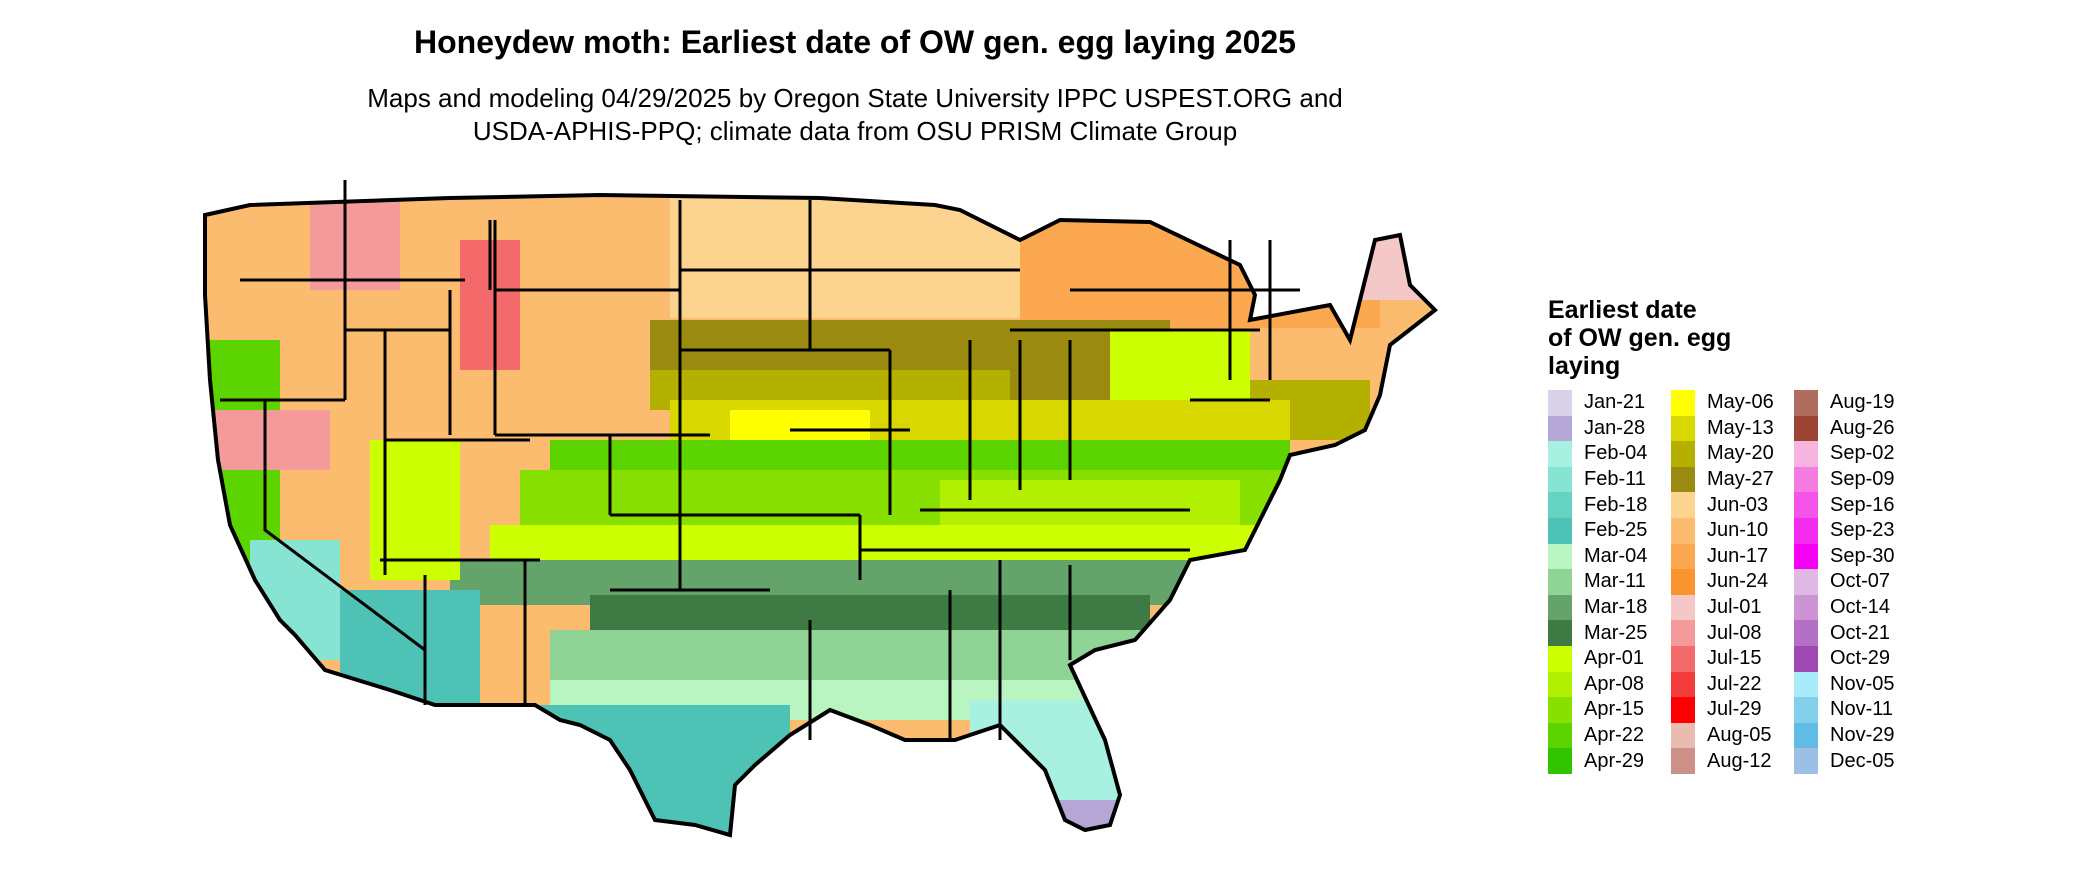 This screenshot has width=2100, height=892. What do you see at coordinates (1860, 658) in the screenshot?
I see `legend-label: Oct-29` at bounding box center [1860, 658].